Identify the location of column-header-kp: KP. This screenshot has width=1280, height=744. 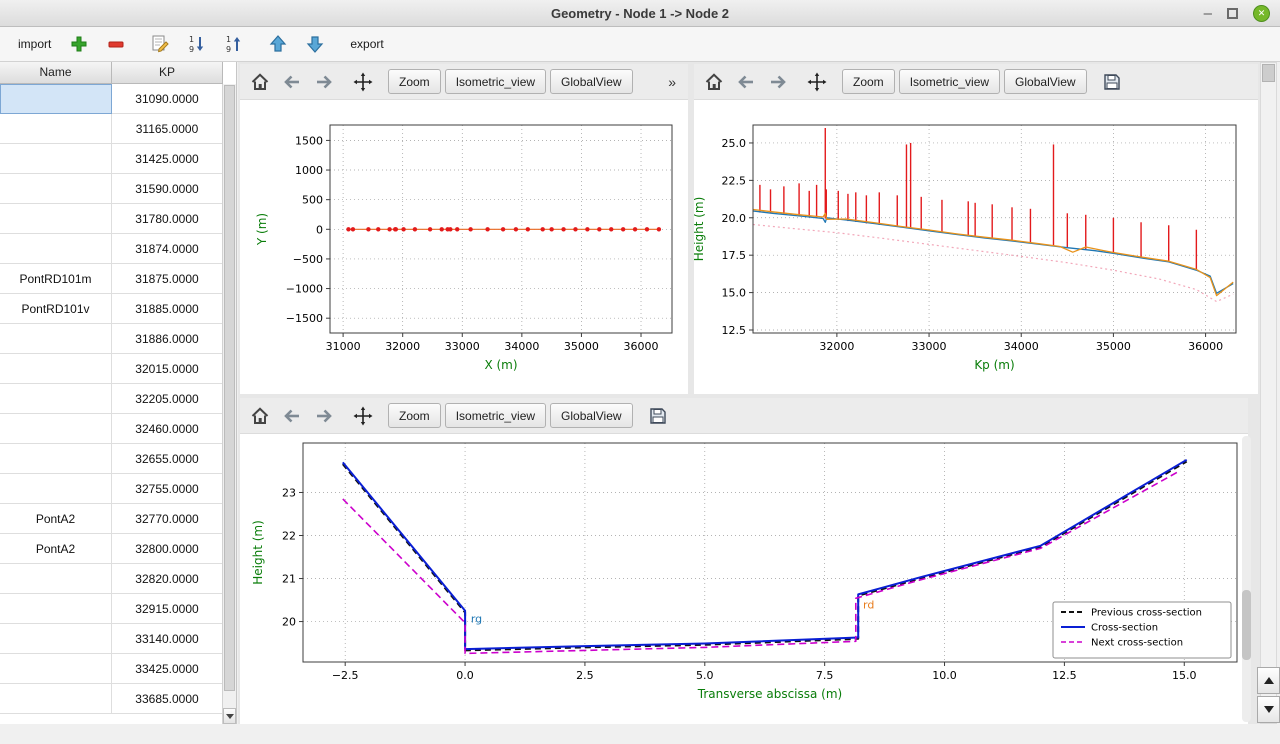
(167, 73).